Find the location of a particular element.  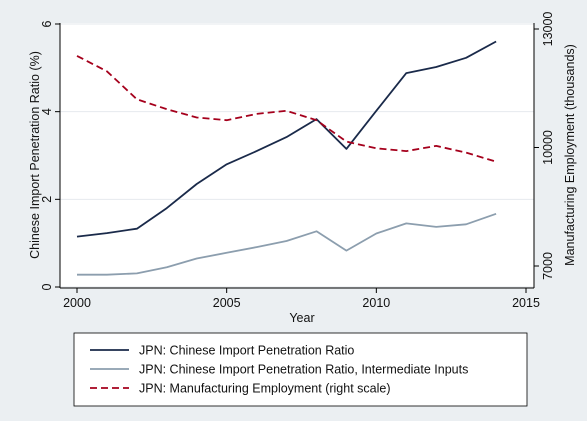

legend-label: JPN: Chinese Import Penetration Ratio is located at coordinates (246, 351).